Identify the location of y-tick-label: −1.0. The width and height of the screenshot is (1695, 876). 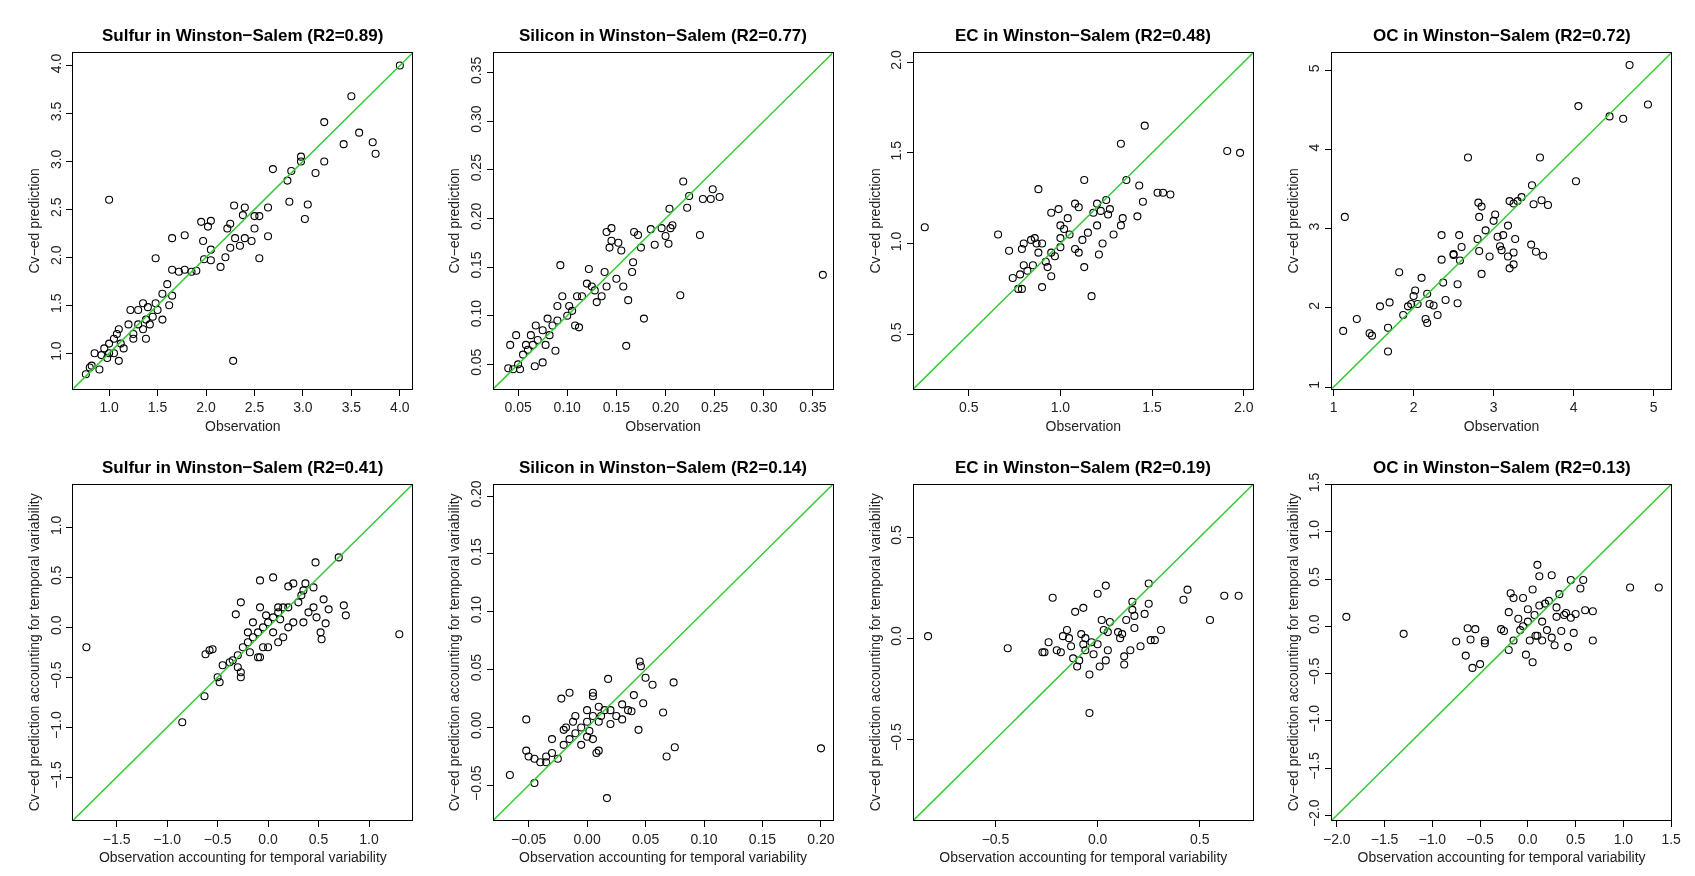
(1314, 718).